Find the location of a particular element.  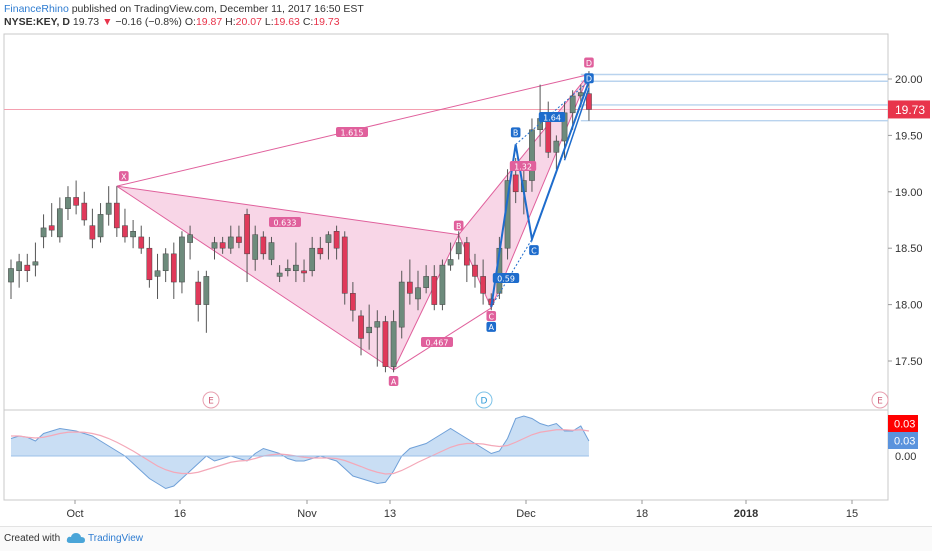

close-label: C: is located at coordinates (308, 22).